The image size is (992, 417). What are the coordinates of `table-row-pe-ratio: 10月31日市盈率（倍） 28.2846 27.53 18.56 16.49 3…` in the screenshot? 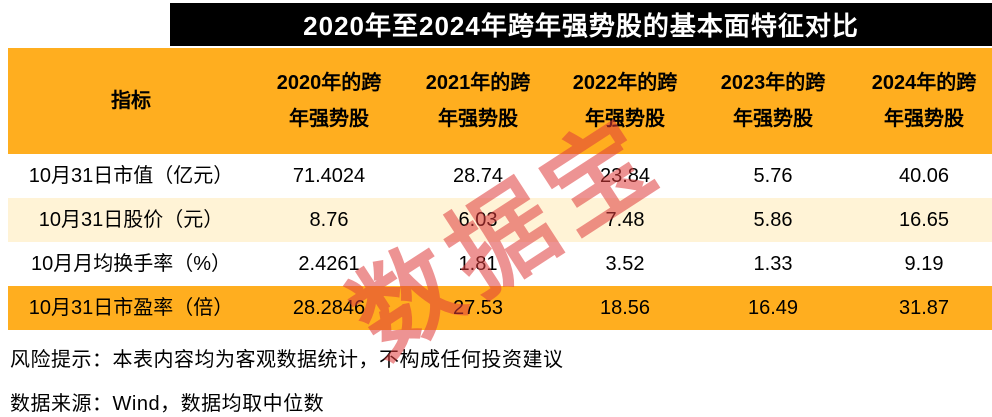 It's located at (500, 308).